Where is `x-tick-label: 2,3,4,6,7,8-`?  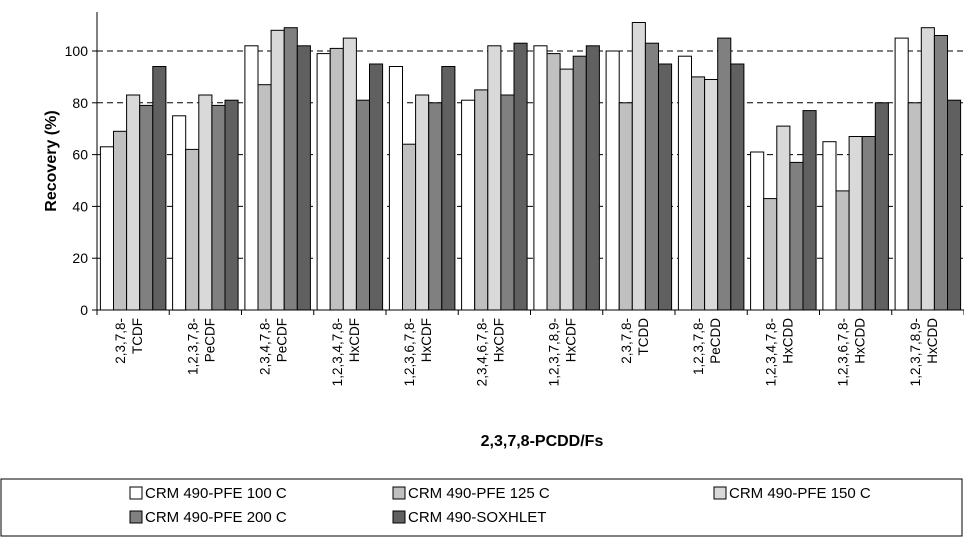 x-tick-label: 2,3,4,6,7,8- is located at coordinates (481, 352).